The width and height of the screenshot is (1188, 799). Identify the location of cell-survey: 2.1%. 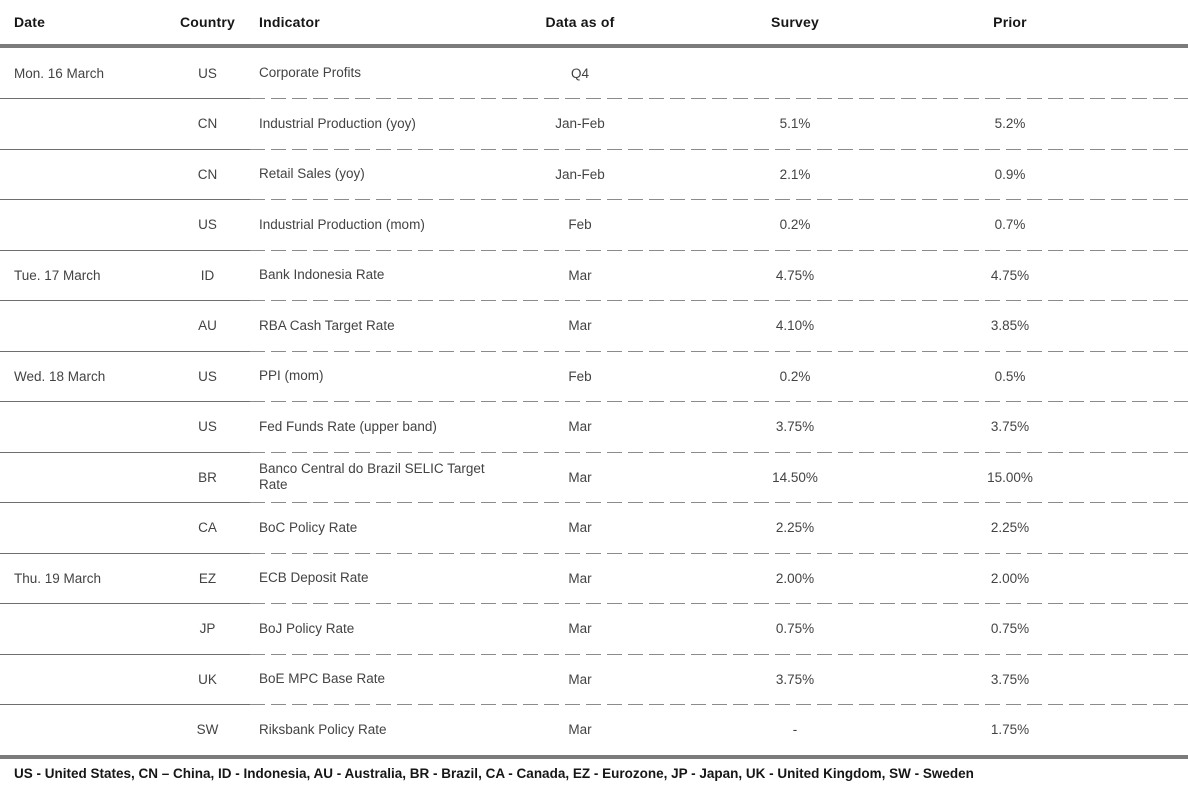
(795, 174).